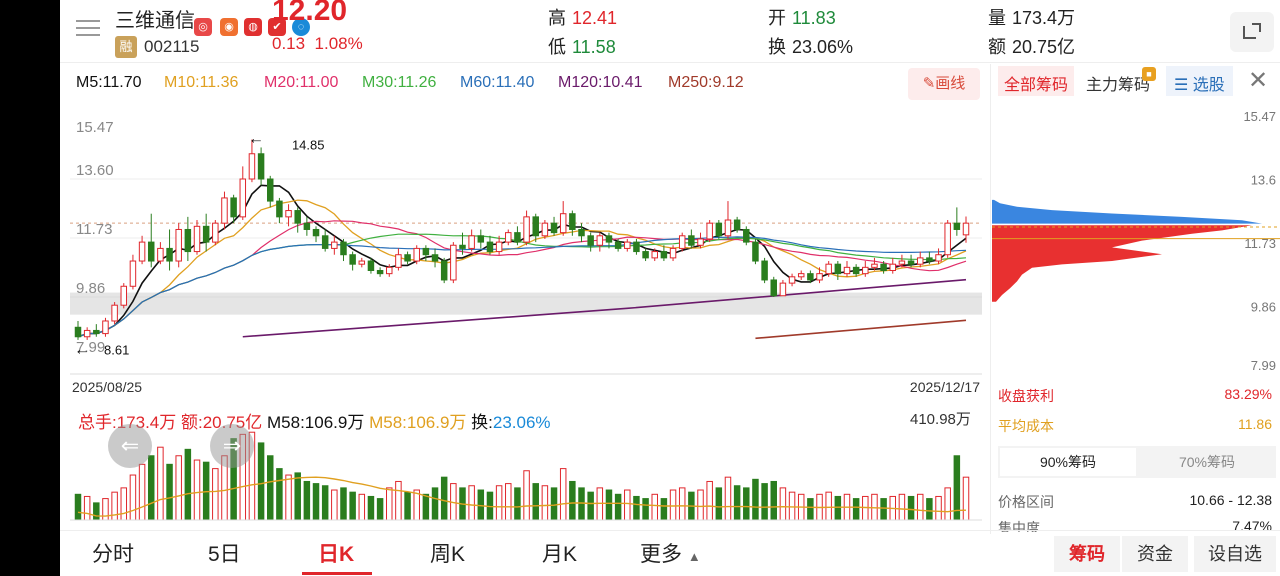  Describe the element at coordinates (1087, 554) in the screenshot. I see `chips-button: 筹码` at that location.